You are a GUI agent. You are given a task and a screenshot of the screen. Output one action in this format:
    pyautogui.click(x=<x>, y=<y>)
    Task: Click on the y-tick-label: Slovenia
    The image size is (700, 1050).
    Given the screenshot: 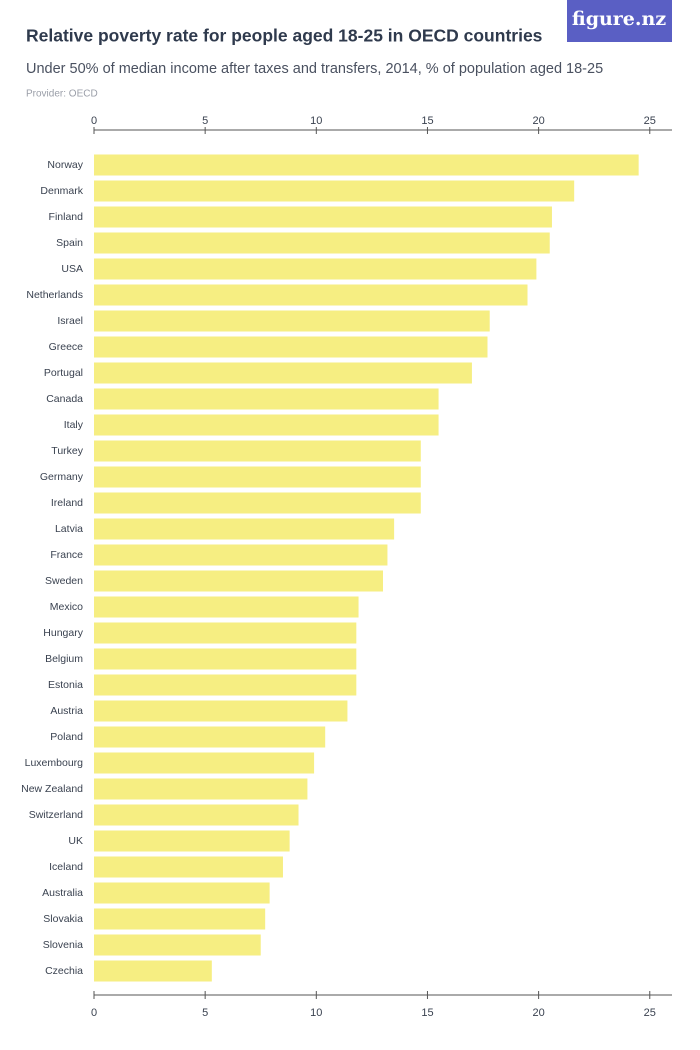 What is the action you would take?
    pyautogui.click(x=63, y=945)
    